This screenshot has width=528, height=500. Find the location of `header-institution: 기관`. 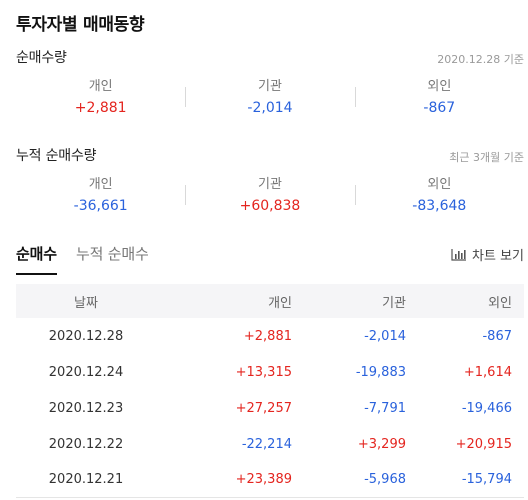

header-institution: 기관 is located at coordinates (394, 303).